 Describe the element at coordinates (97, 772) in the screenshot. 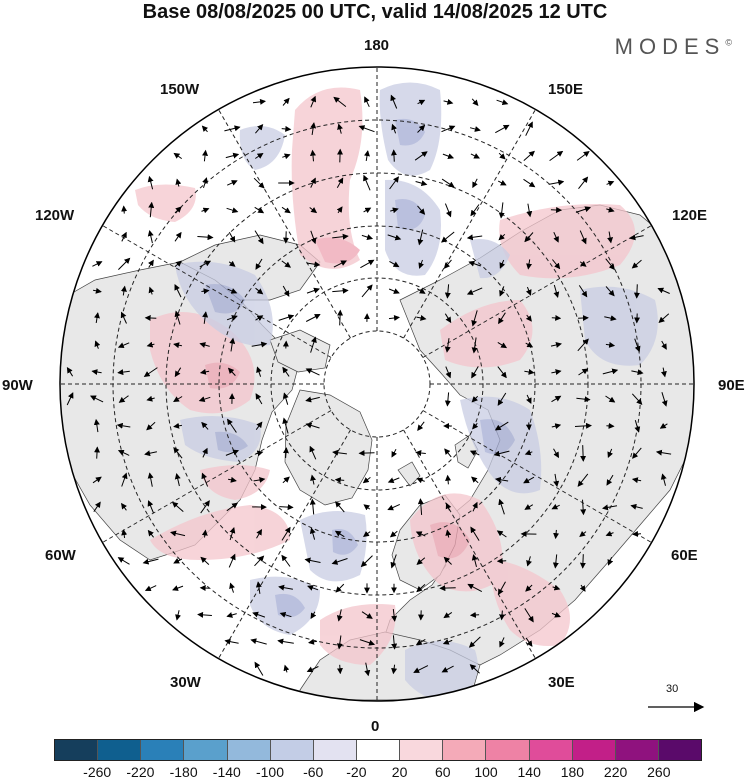

I see `colorbar-tick-label: -260` at that location.